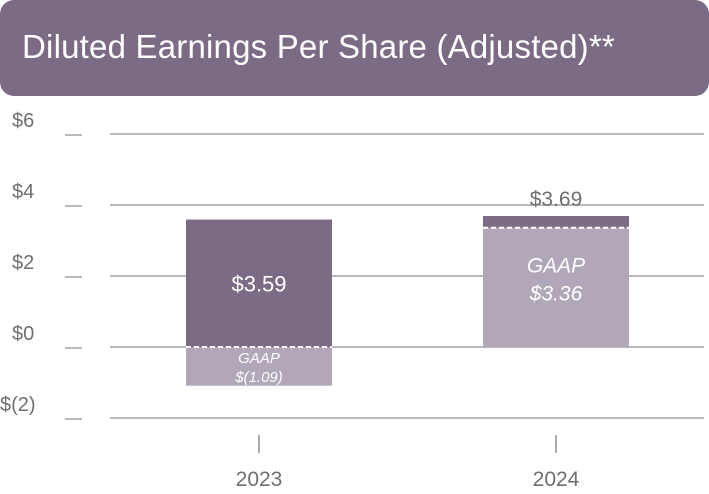 The image size is (709, 494). I want to click on y-tick-label: $6, so click(23, 121).